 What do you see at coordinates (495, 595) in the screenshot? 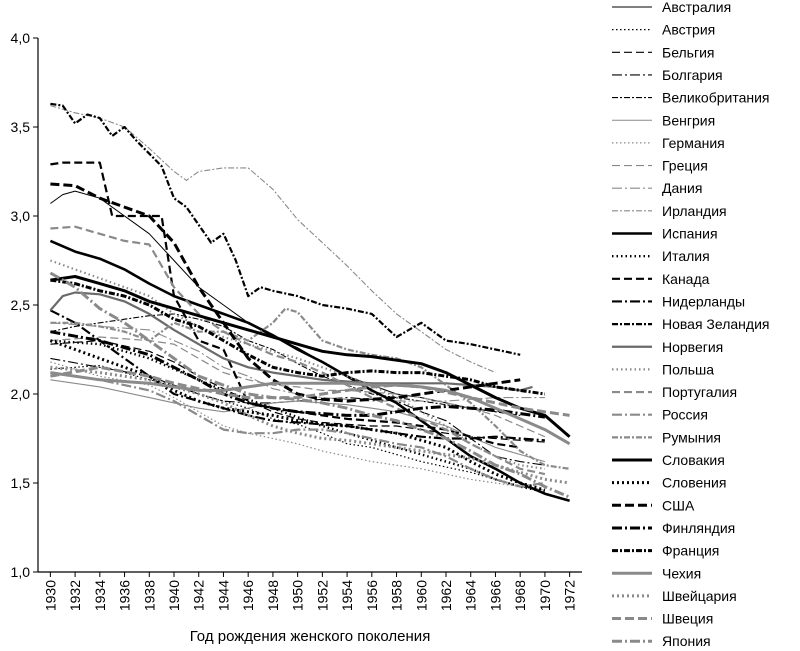
I see `x-tick-label: 1966` at bounding box center [495, 595].